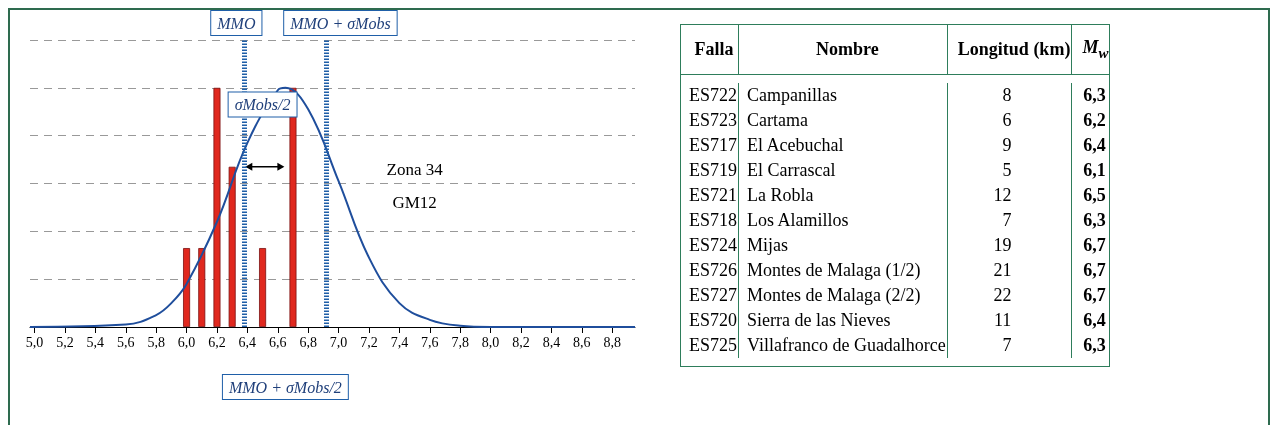  What do you see at coordinates (308, 342) in the screenshot?
I see `x-tick-label: 6,8` at bounding box center [308, 342].